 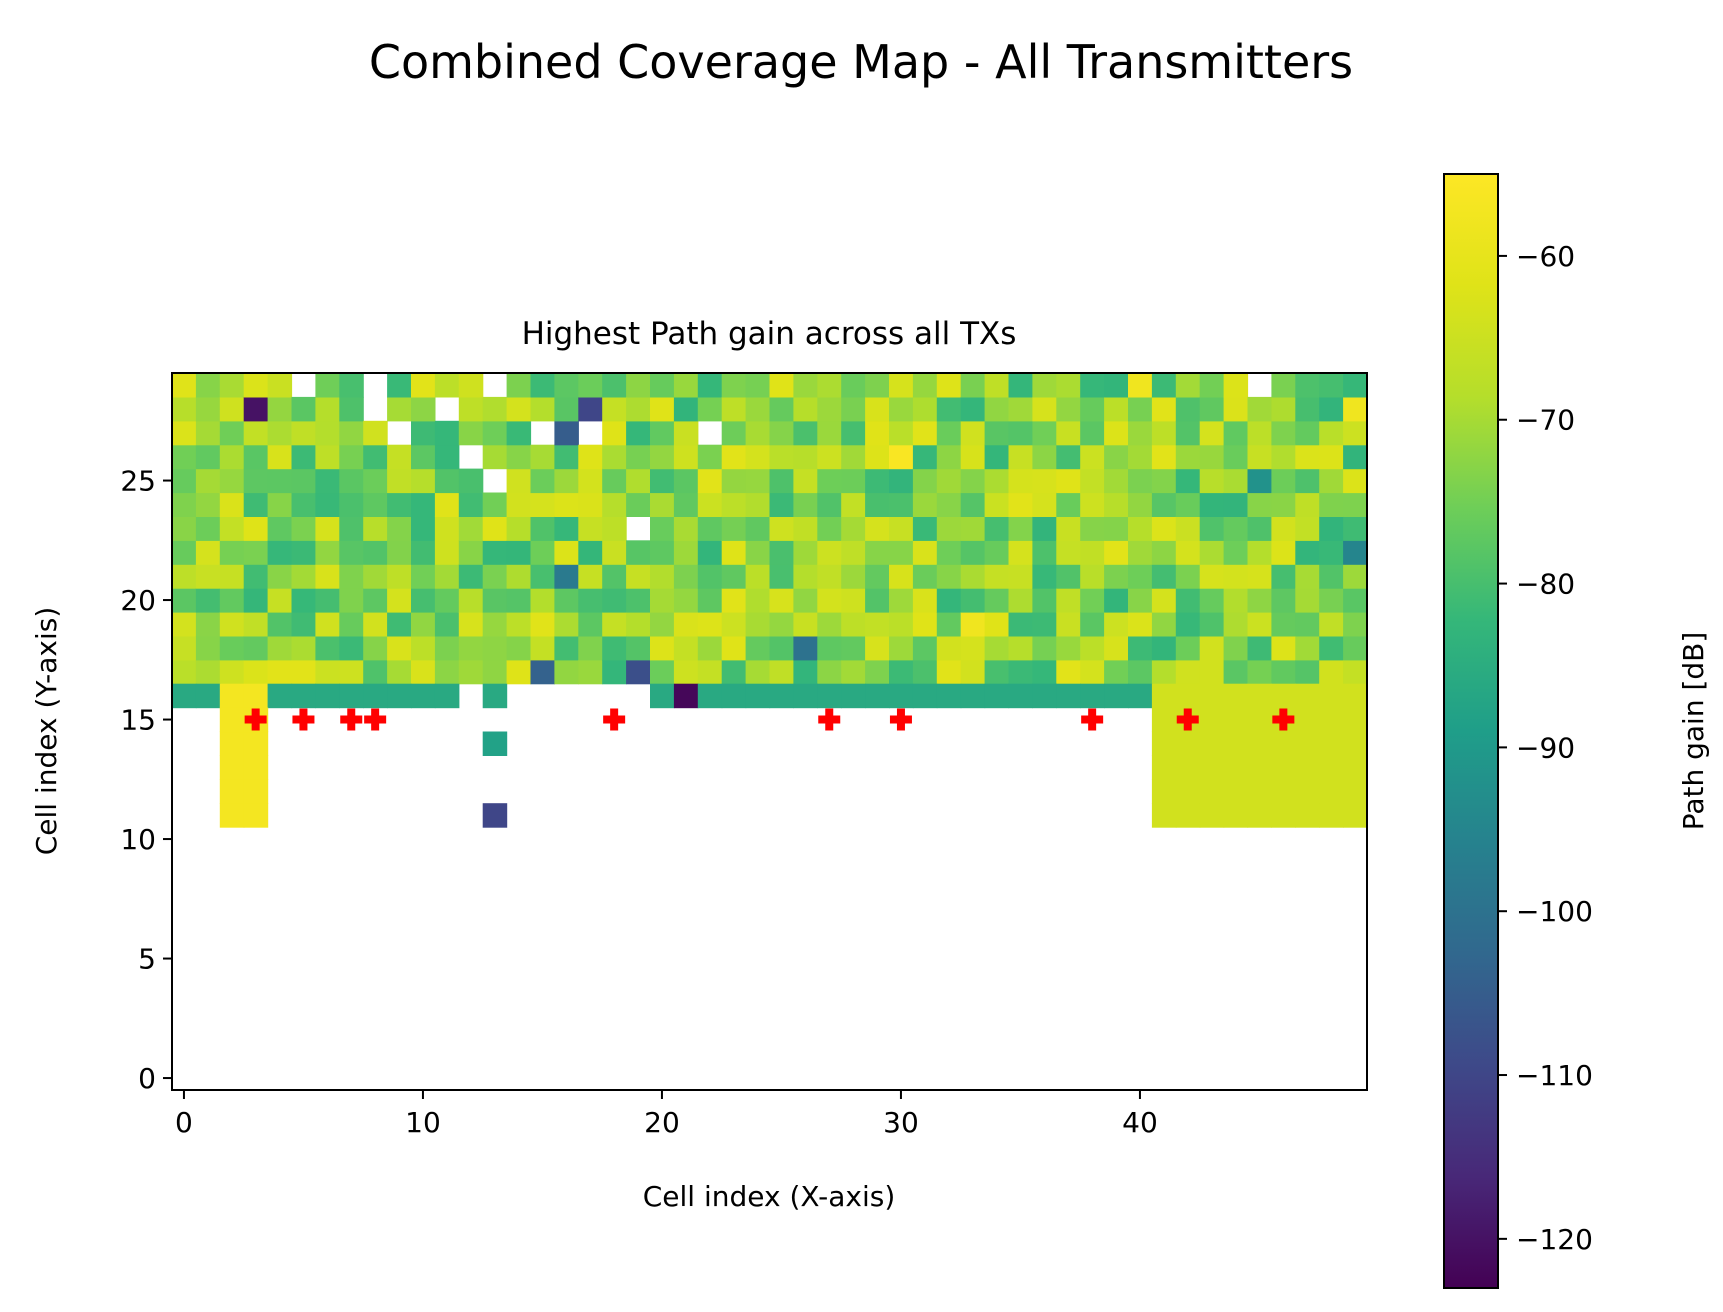 What do you see at coordinates (861, 62) in the screenshot?
I see `figure-suptitle: Combined Coverage Map - All Transmitters` at bounding box center [861, 62].